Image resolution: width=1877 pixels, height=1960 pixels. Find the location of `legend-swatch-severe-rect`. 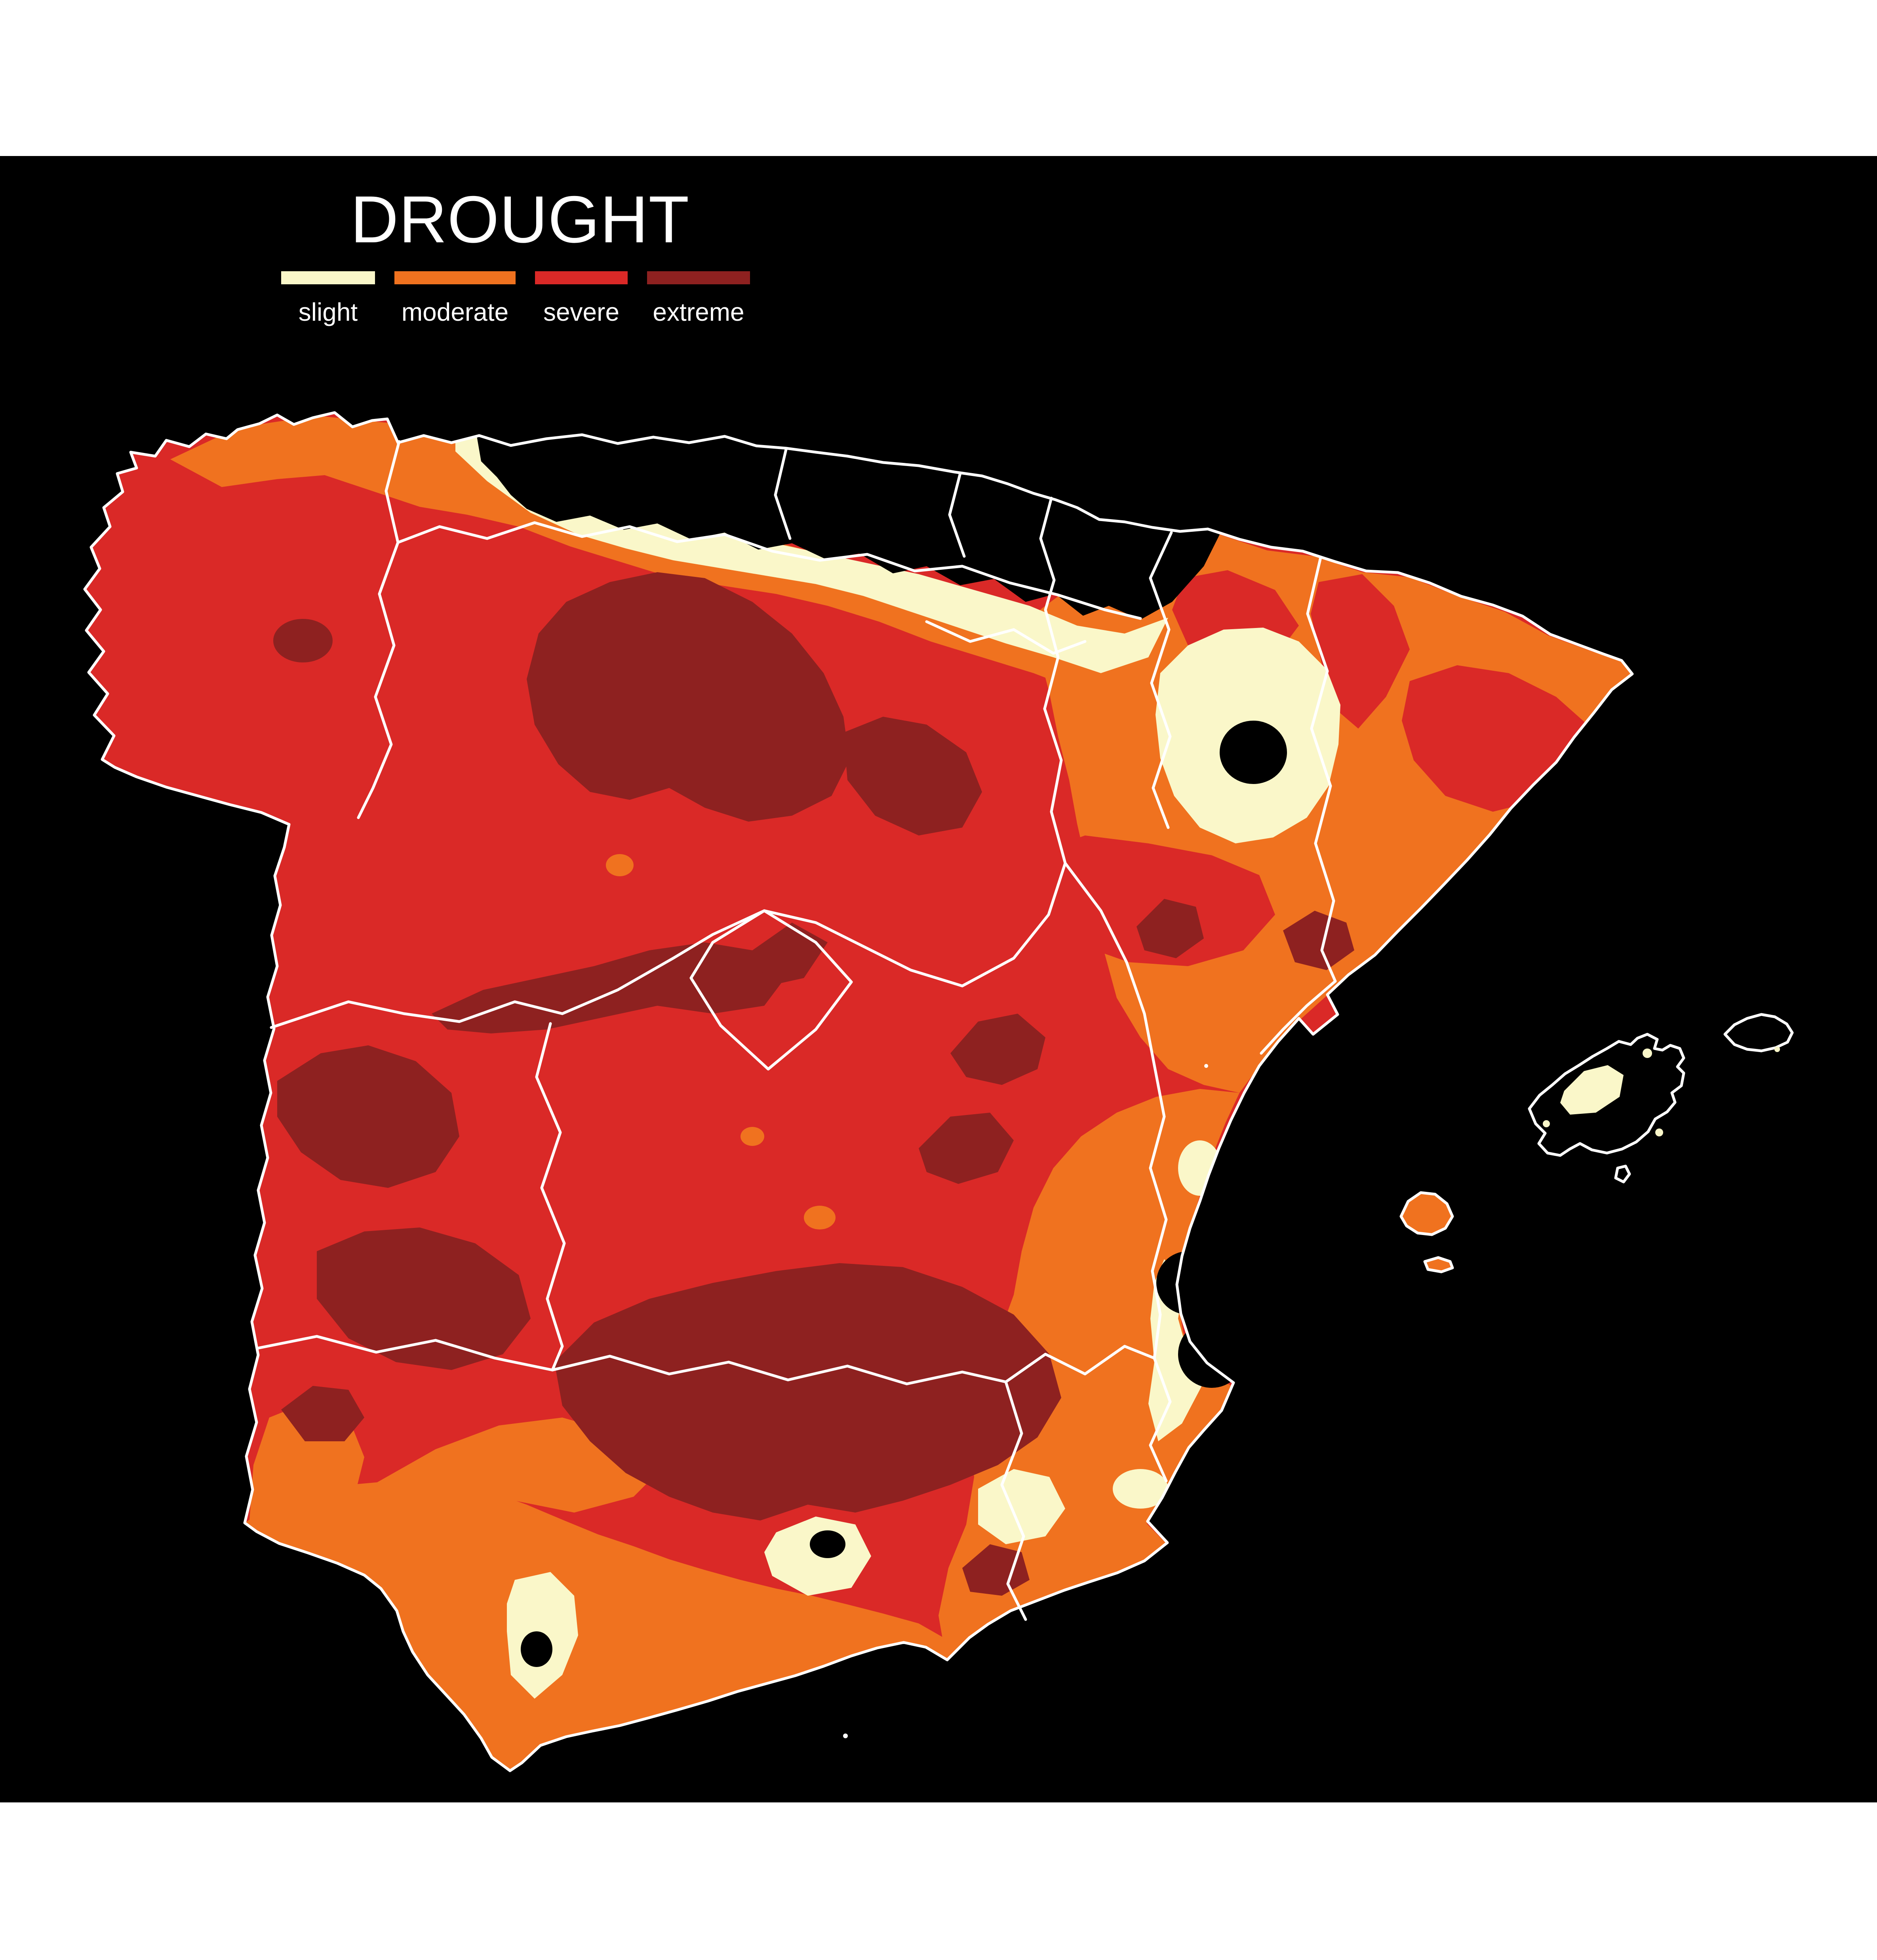

legend-swatch-severe-rect is located at coordinates (581, 277).